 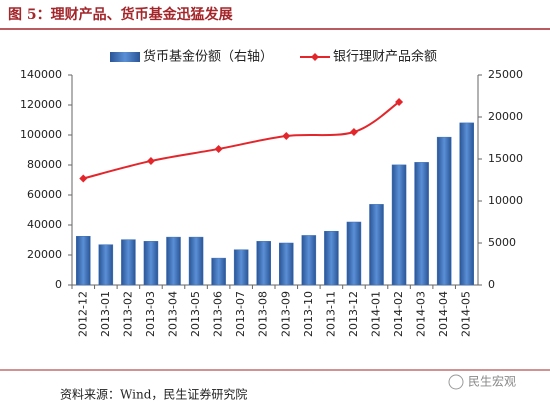 What do you see at coordinates (127, 314) in the screenshot?
I see `x-tick-label: 2013-02` at bounding box center [127, 314].